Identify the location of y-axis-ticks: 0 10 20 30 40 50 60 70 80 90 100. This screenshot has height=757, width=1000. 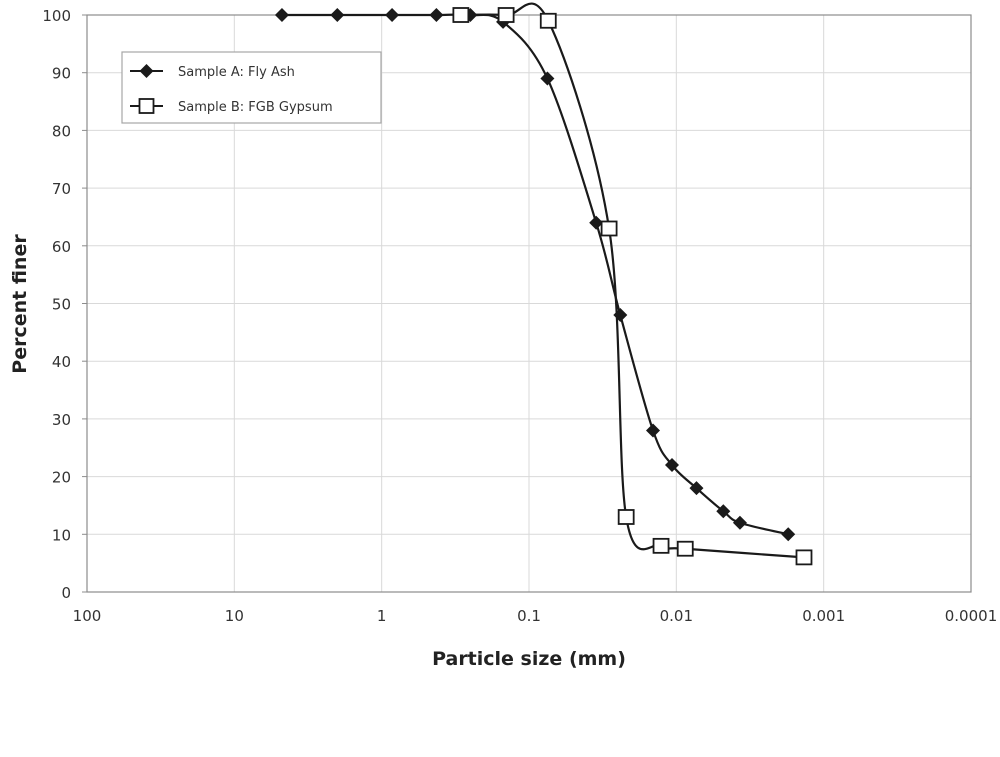
(64, 304).